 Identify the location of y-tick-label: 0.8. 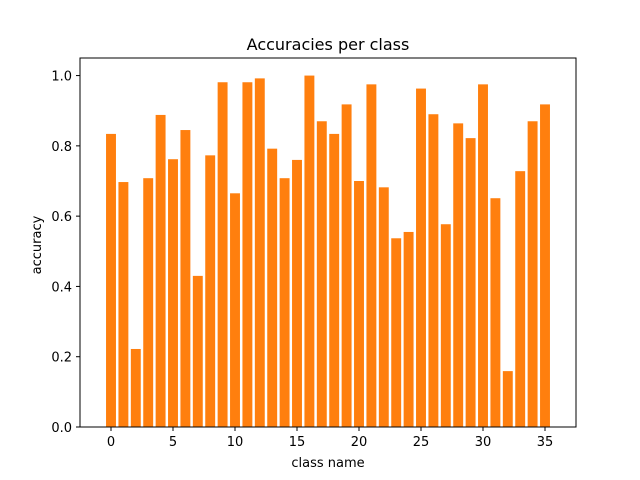
(61, 147).